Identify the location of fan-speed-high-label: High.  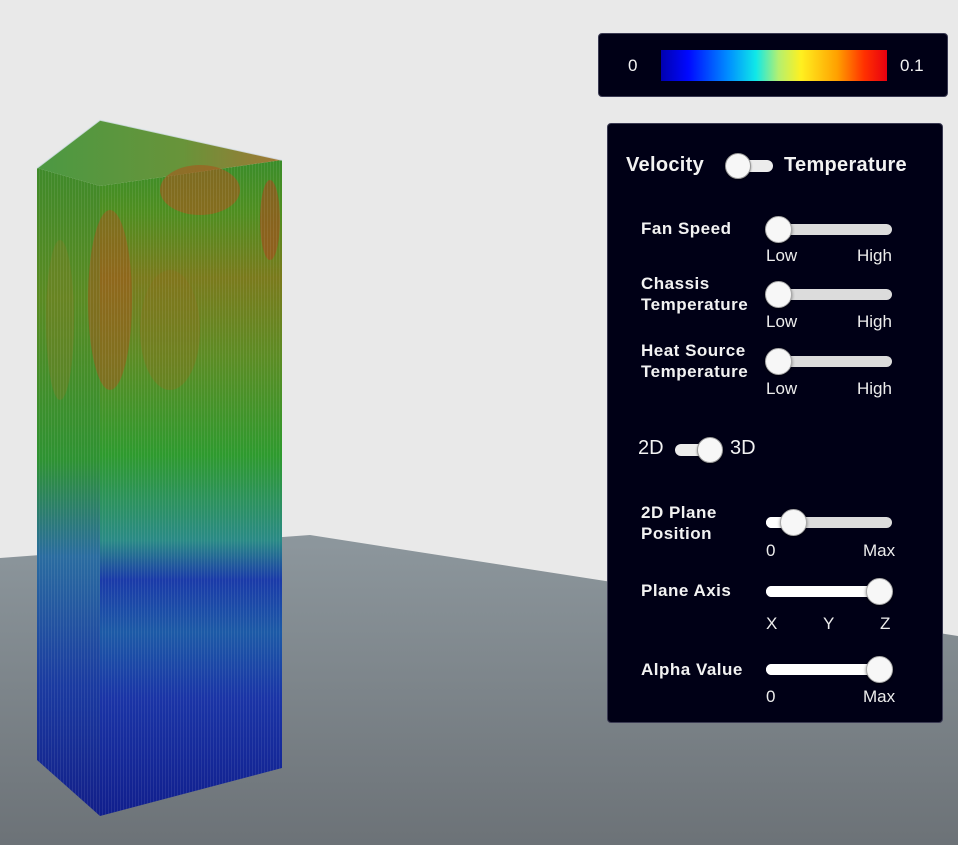
(874, 255).